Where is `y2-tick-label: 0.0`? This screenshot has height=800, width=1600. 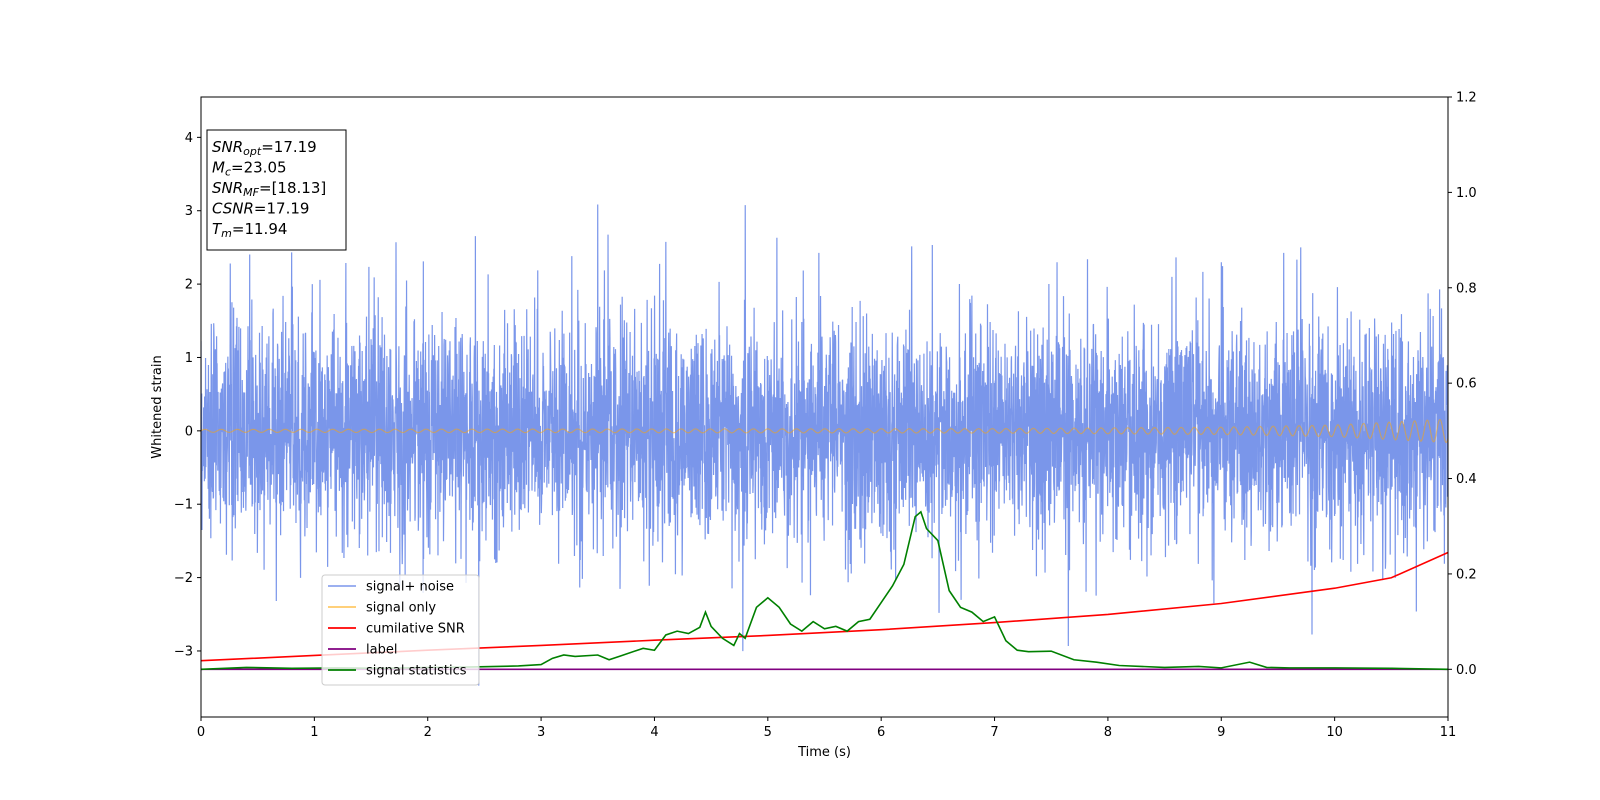
y2-tick-label: 0.0 is located at coordinates (1466, 670).